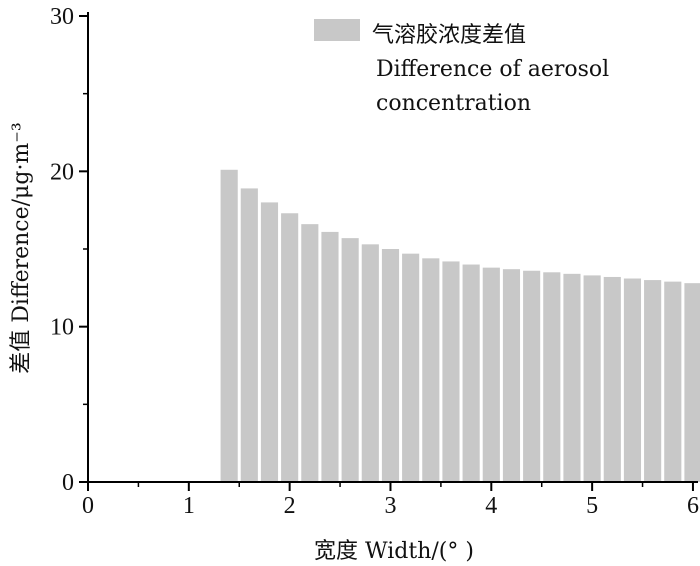 This screenshot has height=566, width=700. What do you see at coordinates (693, 506) in the screenshot?
I see `x-tick-label: 6` at bounding box center [693, 506].